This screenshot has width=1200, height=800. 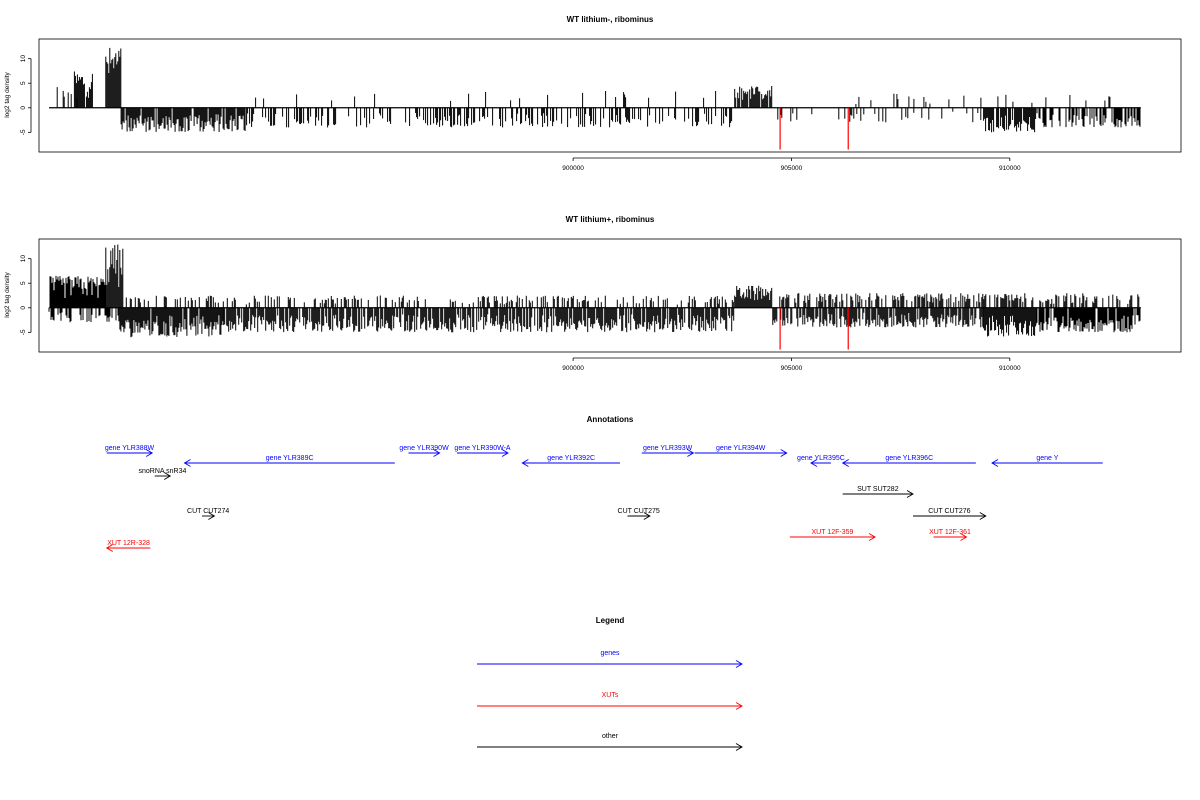 I want to click on panel-1-bars, so click(x=595, y=98).